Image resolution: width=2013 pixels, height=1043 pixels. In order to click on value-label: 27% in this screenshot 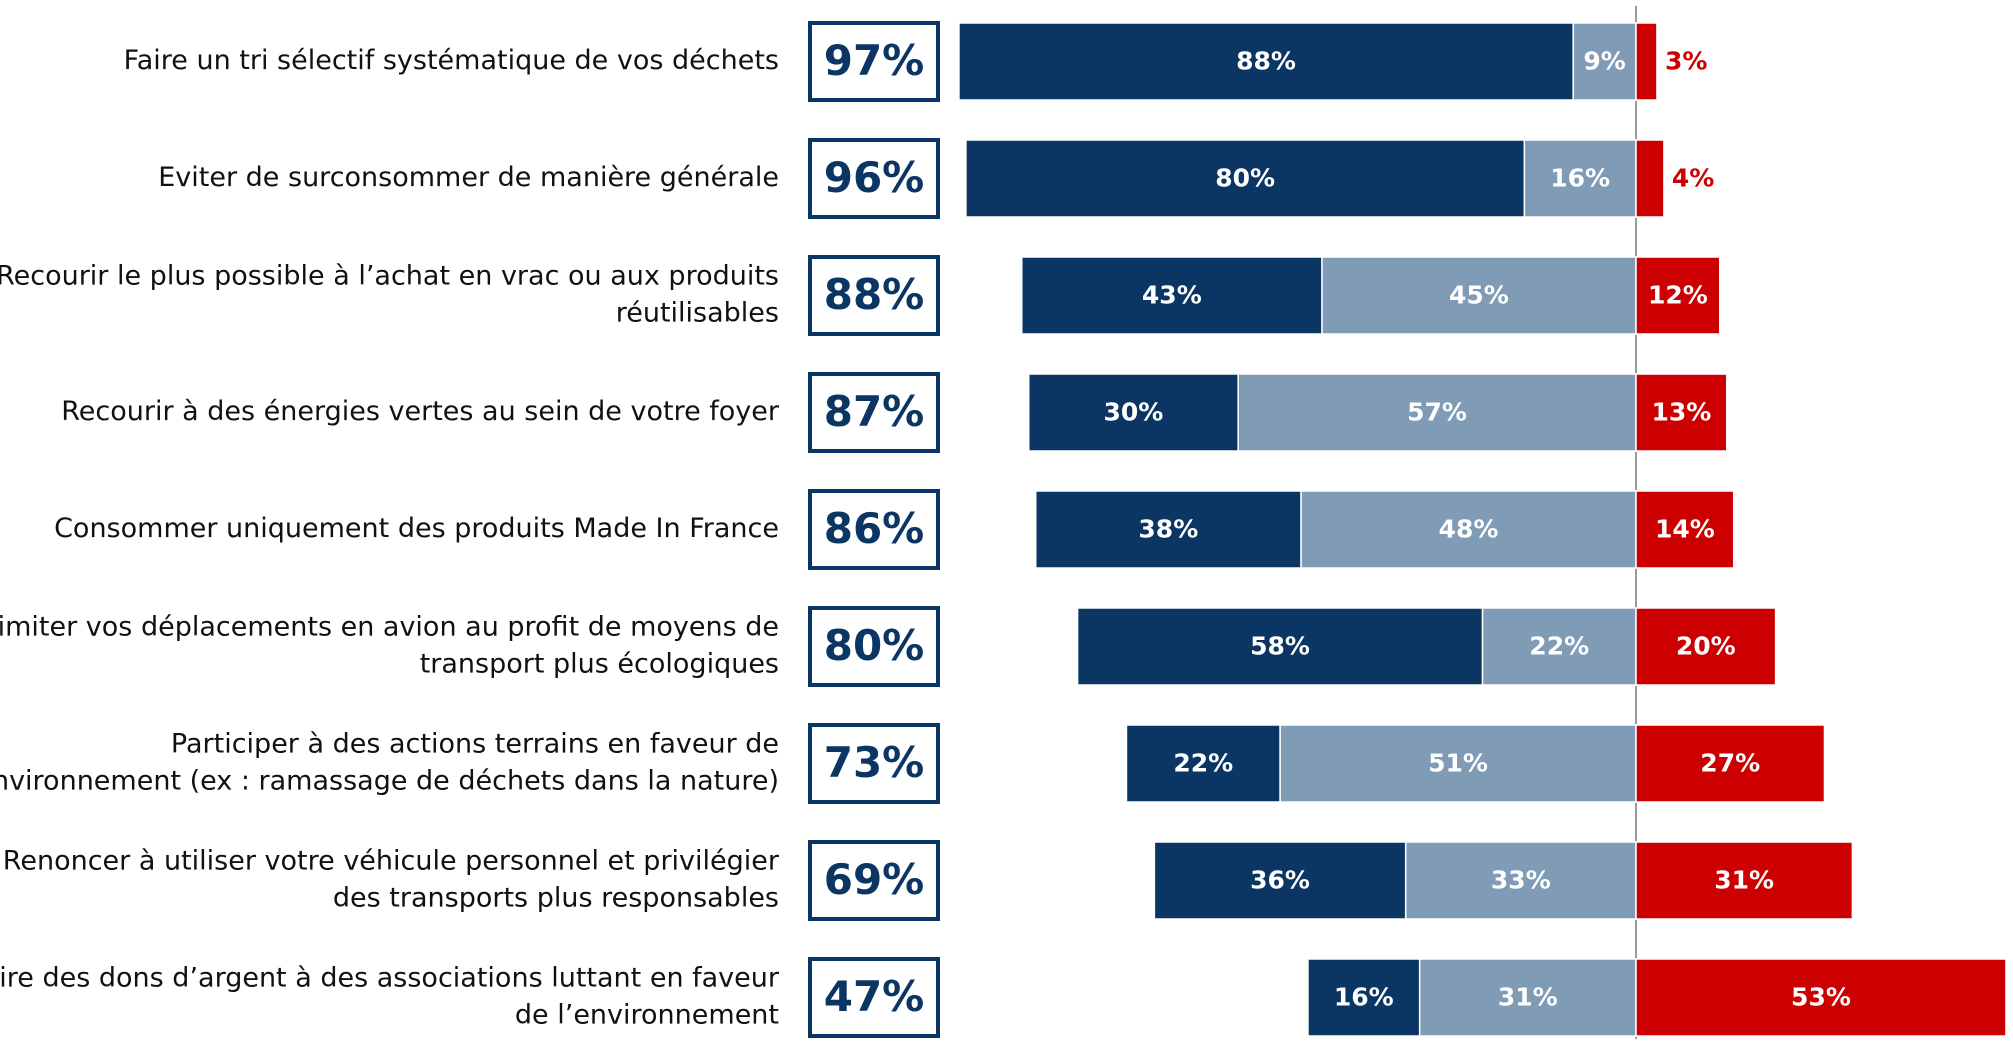, I will do `click(1730, 763)`.